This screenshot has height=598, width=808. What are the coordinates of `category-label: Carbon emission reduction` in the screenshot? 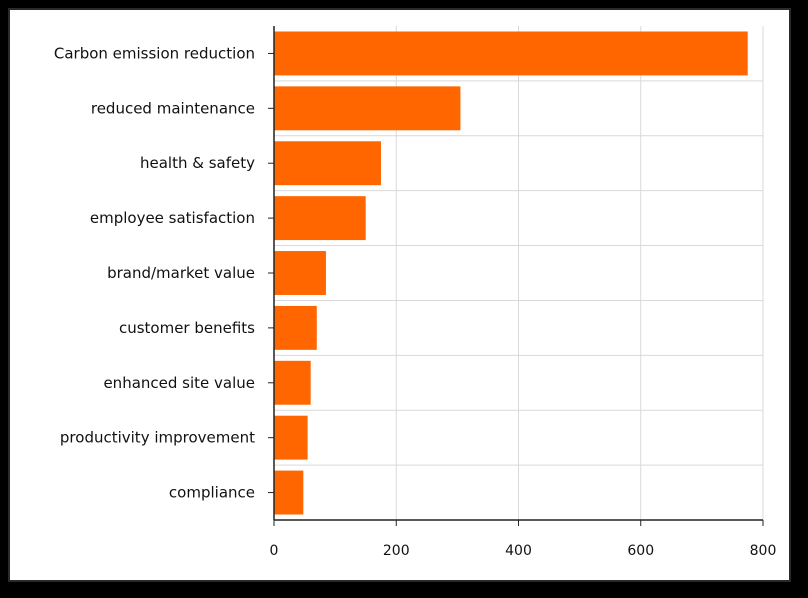 It's located at (154, 53).